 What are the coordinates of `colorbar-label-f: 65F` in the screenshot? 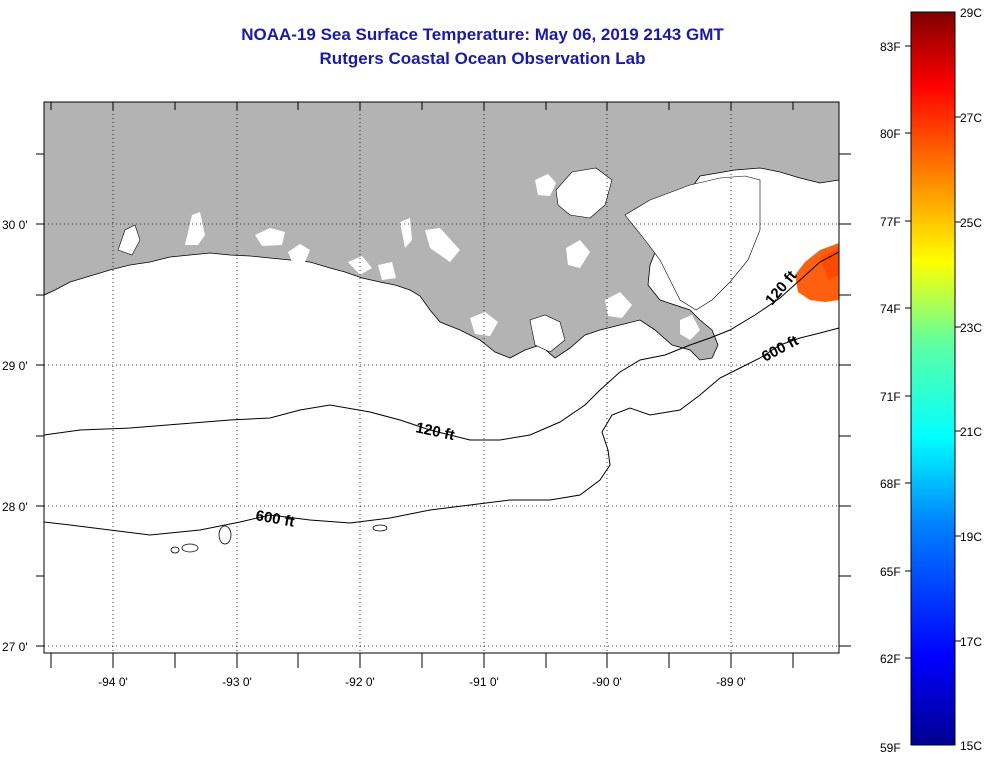 It's located at (890, 572).